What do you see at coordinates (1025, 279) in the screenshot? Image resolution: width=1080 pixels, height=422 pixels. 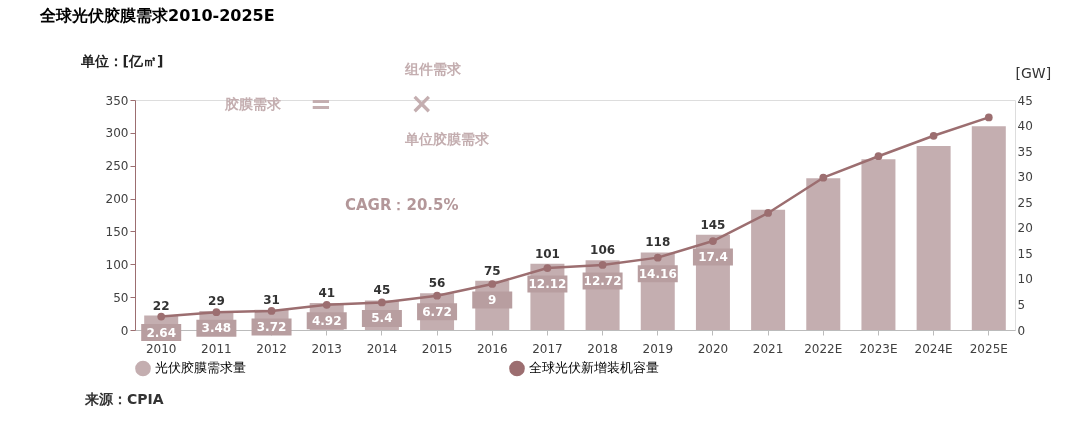 I see `y2-tick-label: 10` at bounding box center [1025, 279].